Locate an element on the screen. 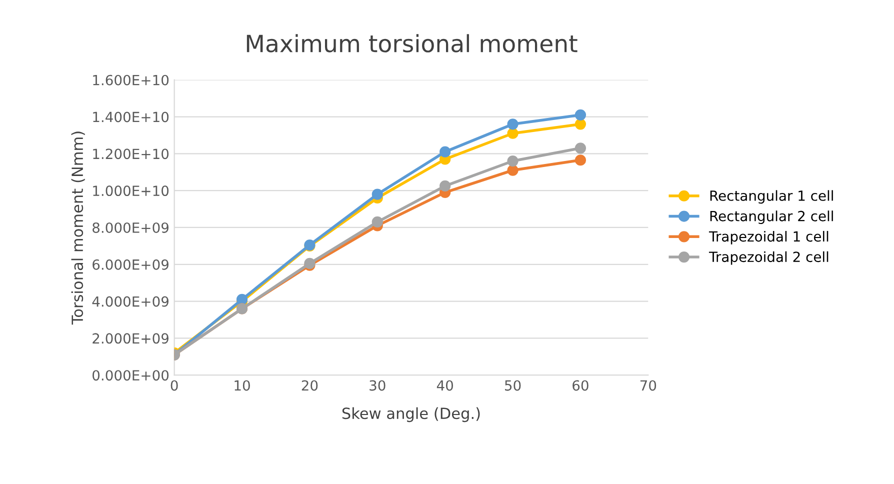 The width and height of the screenshot is (894, 484). x-tick-label: 60 is located at coordinates (580, 385).